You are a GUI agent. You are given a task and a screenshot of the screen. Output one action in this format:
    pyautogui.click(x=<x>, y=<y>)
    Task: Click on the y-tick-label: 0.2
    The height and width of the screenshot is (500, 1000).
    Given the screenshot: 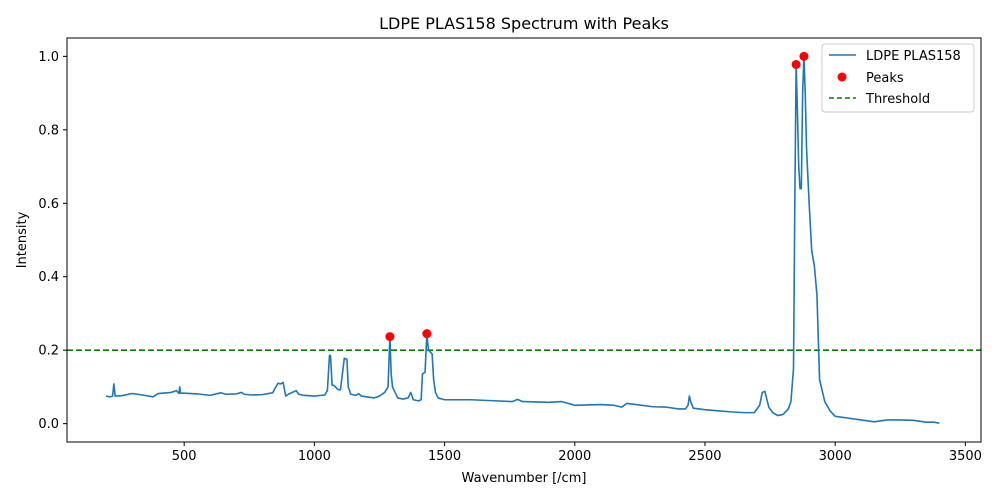 What is the action you would take?
    pyautogui.click(x=48, y=351)
    